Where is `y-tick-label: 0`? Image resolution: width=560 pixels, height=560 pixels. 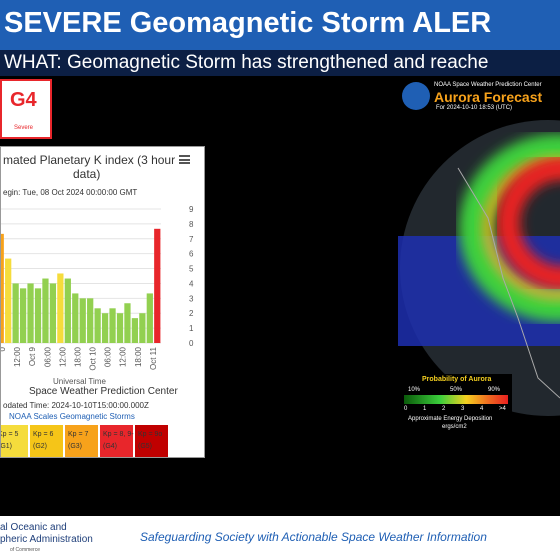
y-tick-label: 0 is located at coordinates (191, 343).